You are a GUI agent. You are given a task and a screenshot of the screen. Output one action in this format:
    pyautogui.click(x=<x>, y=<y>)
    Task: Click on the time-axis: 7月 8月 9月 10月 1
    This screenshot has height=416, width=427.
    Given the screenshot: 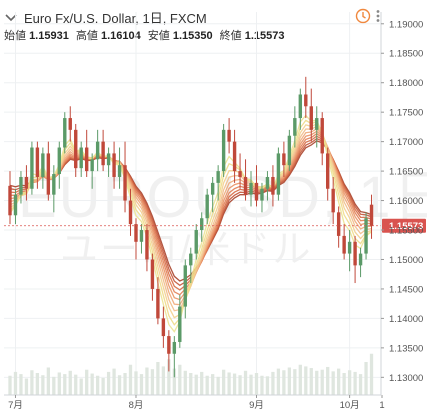 What is the action you would take?
    pyautogui.click(x=194, y=402)
    